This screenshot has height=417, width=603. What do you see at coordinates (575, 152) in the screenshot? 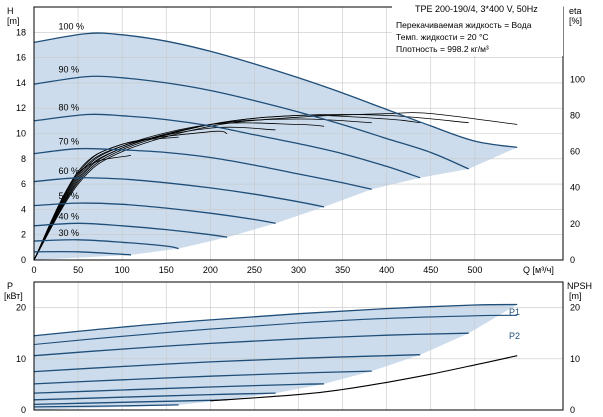
I see `eta-tick-label: 60` at bounding box center [575, 152].